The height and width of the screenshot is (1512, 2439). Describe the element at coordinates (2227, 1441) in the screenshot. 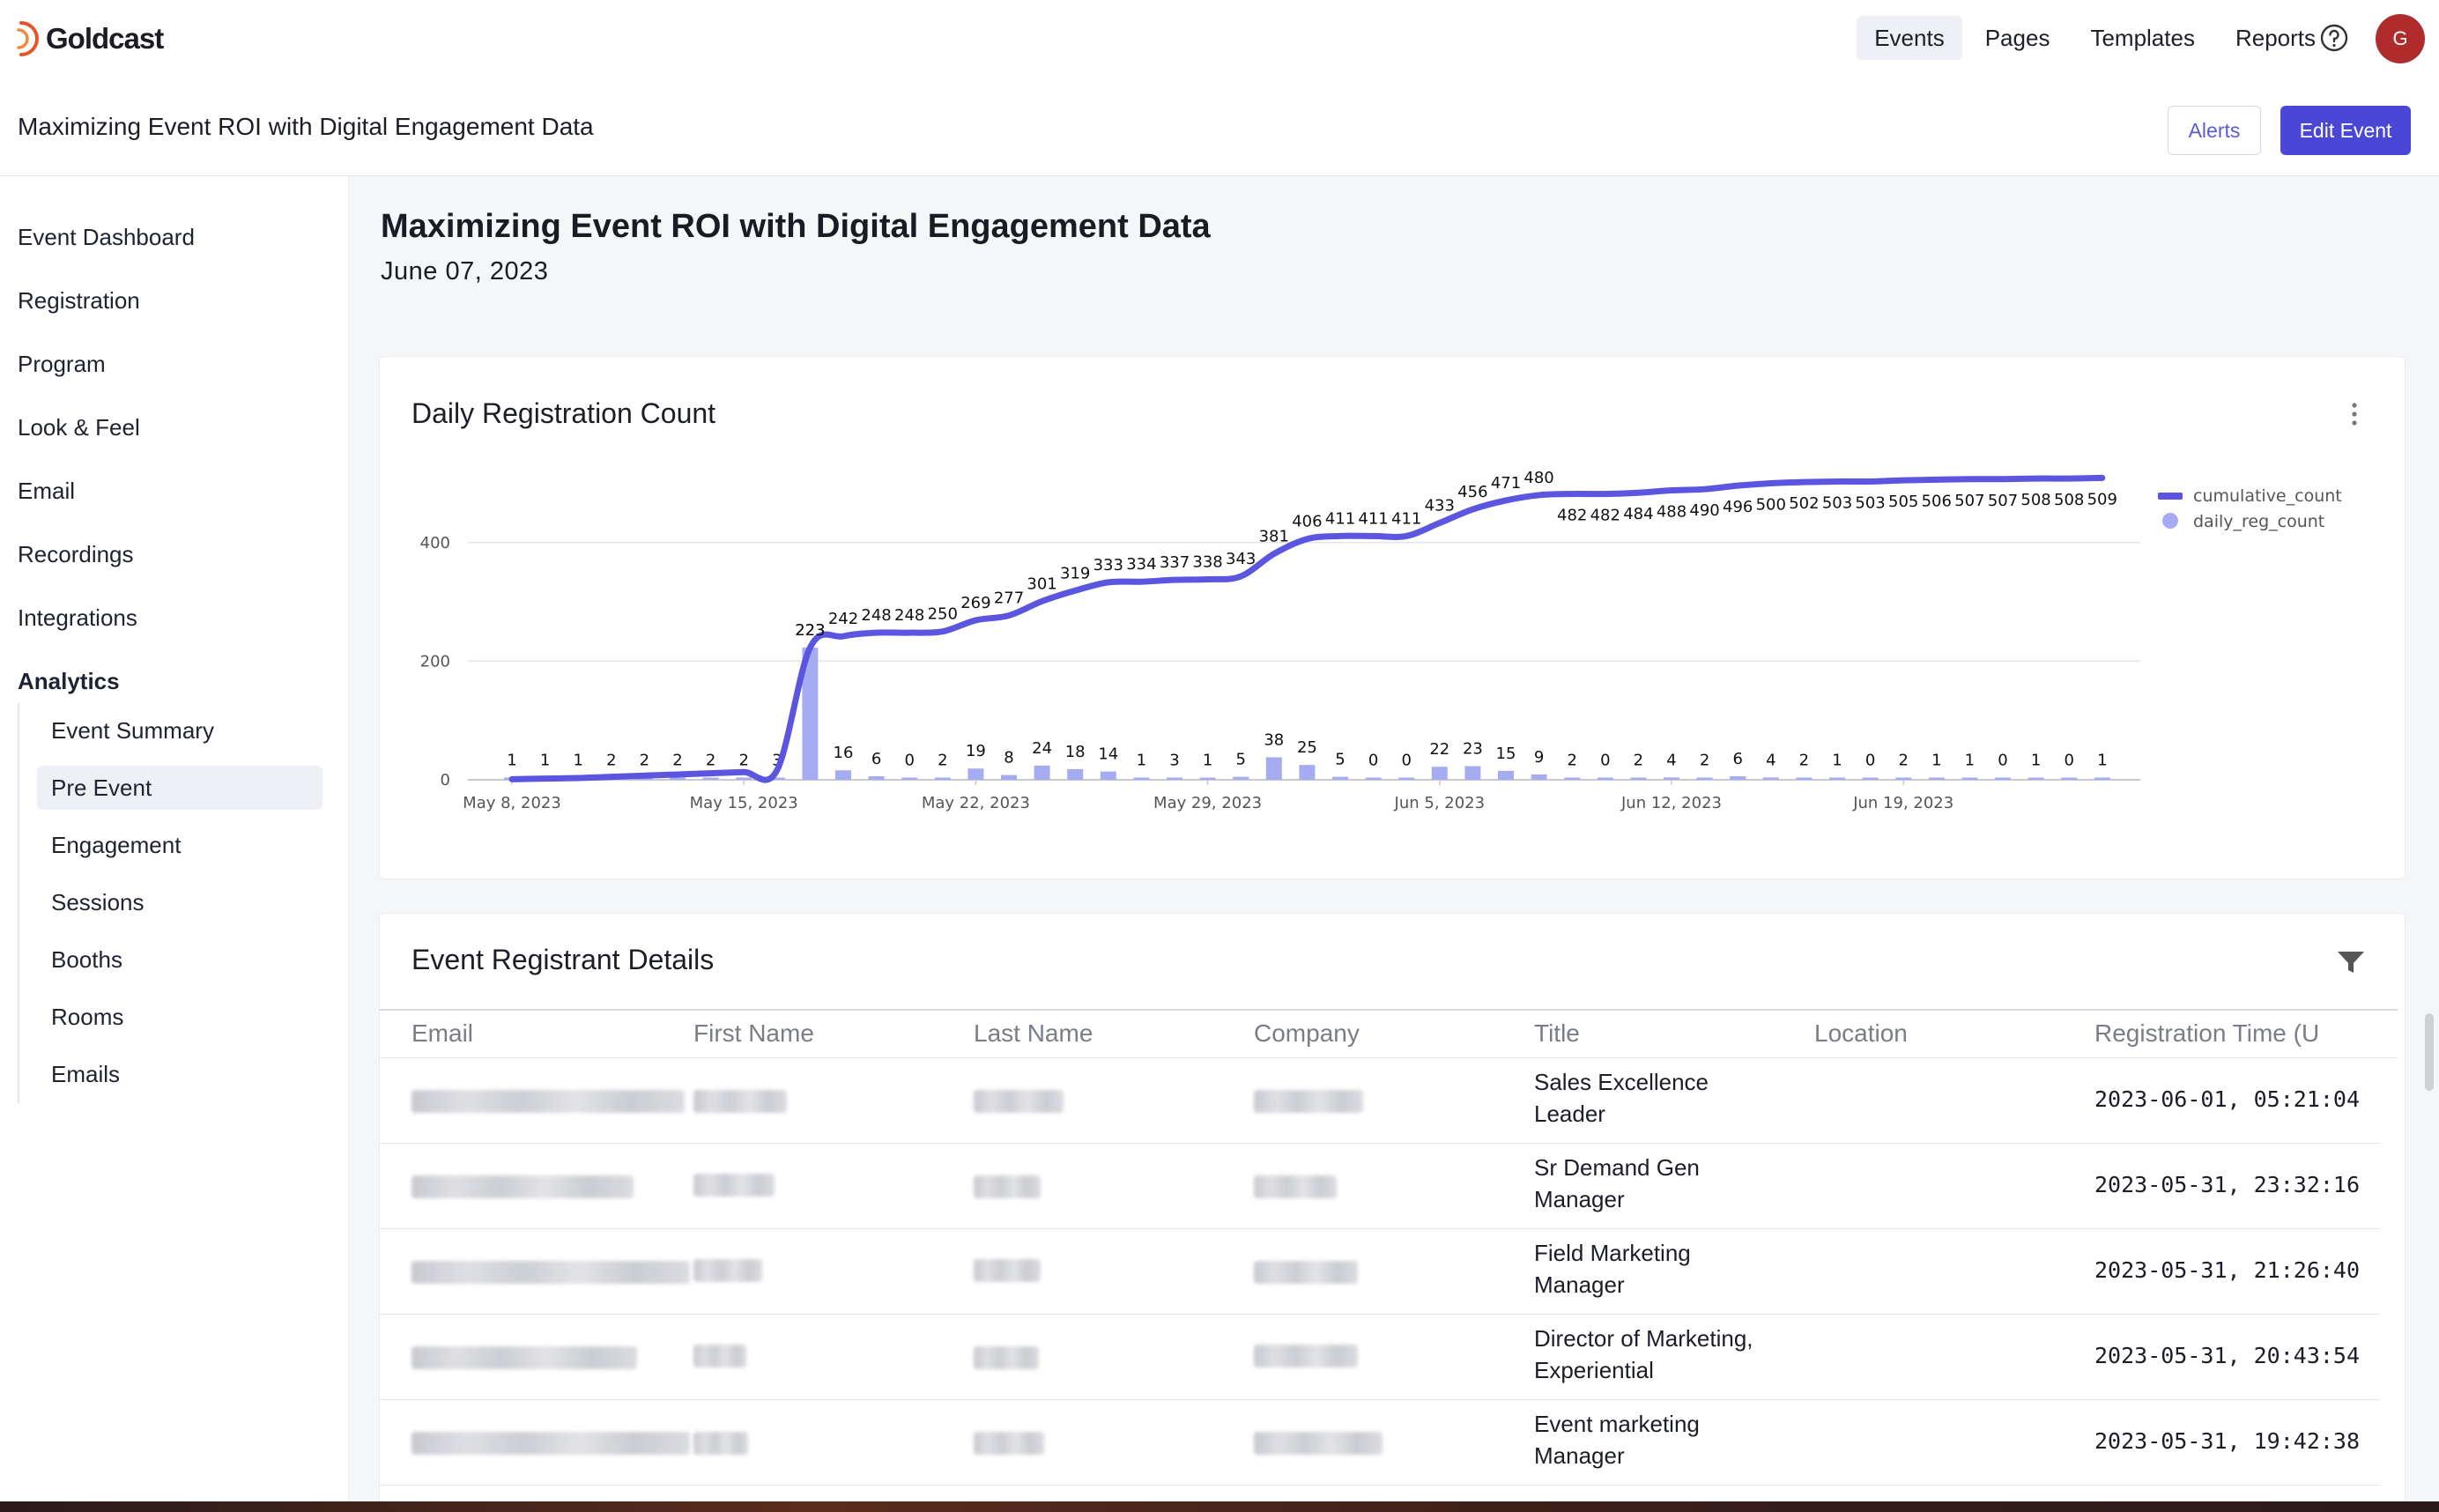

I see `cell-registration-time: 2023-05-31, 19:42:38` at that location.